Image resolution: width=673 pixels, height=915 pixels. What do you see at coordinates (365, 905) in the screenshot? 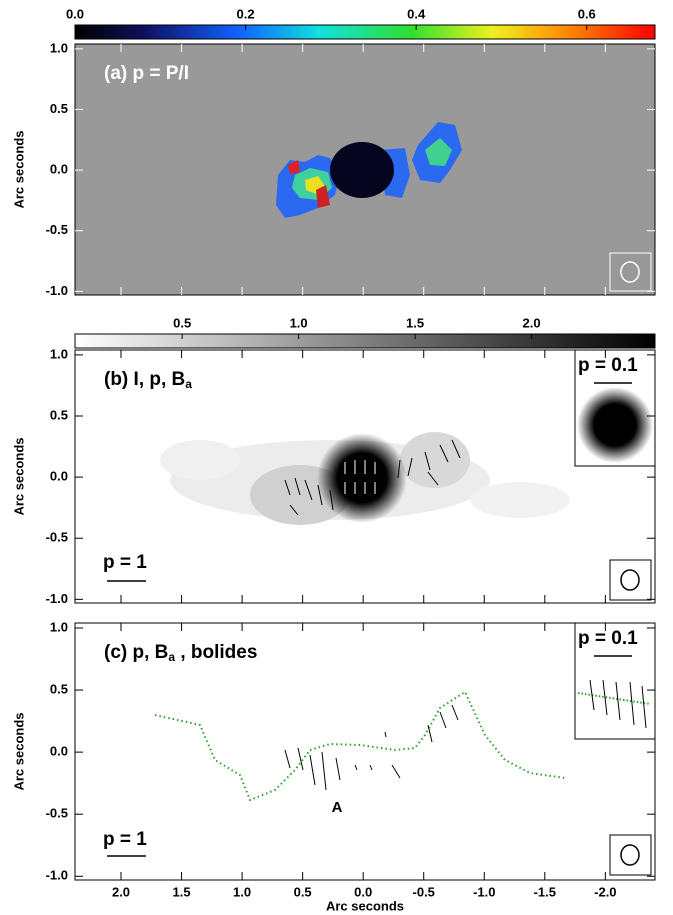
I see `x-axis-label: Arc seconds` at bounding box center [365, 905].